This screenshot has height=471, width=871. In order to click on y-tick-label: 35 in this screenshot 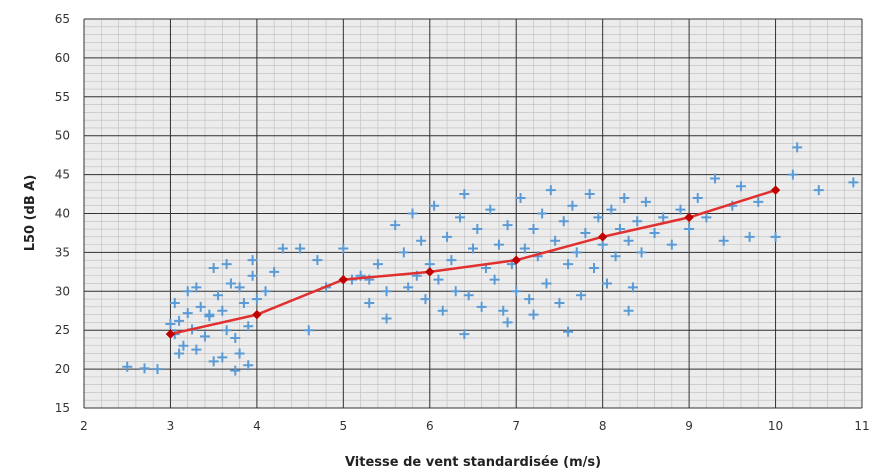, I will do `click(62, 252)`.